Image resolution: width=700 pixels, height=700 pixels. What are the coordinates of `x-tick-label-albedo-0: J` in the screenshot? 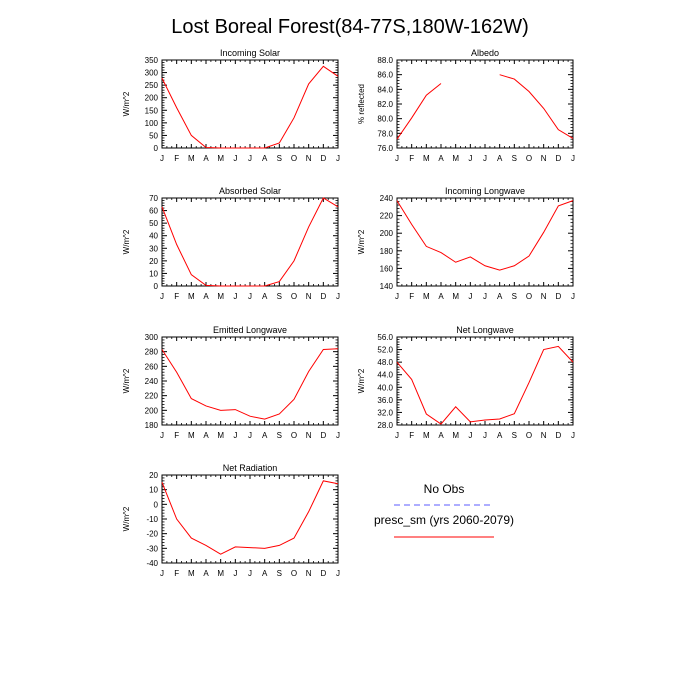 It's located at (397, 158).